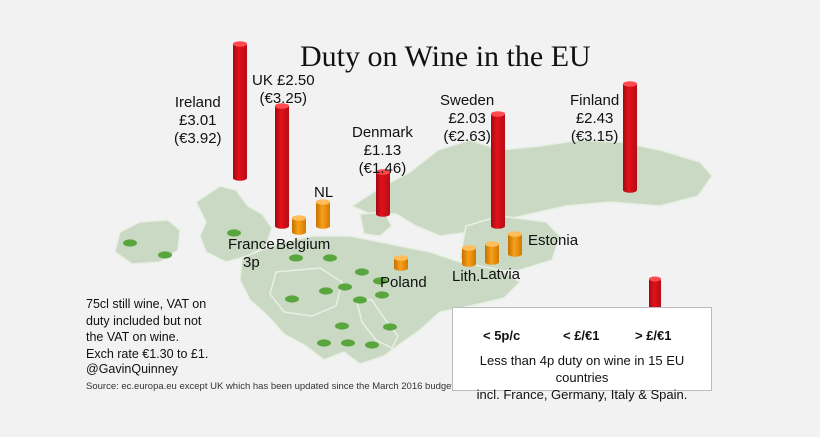 This screenshot has width=820, height=437. What do you see at coordinates (531, 188) in the screenshot?
I see `scandinavia-land` at bounding box center [531, 188].